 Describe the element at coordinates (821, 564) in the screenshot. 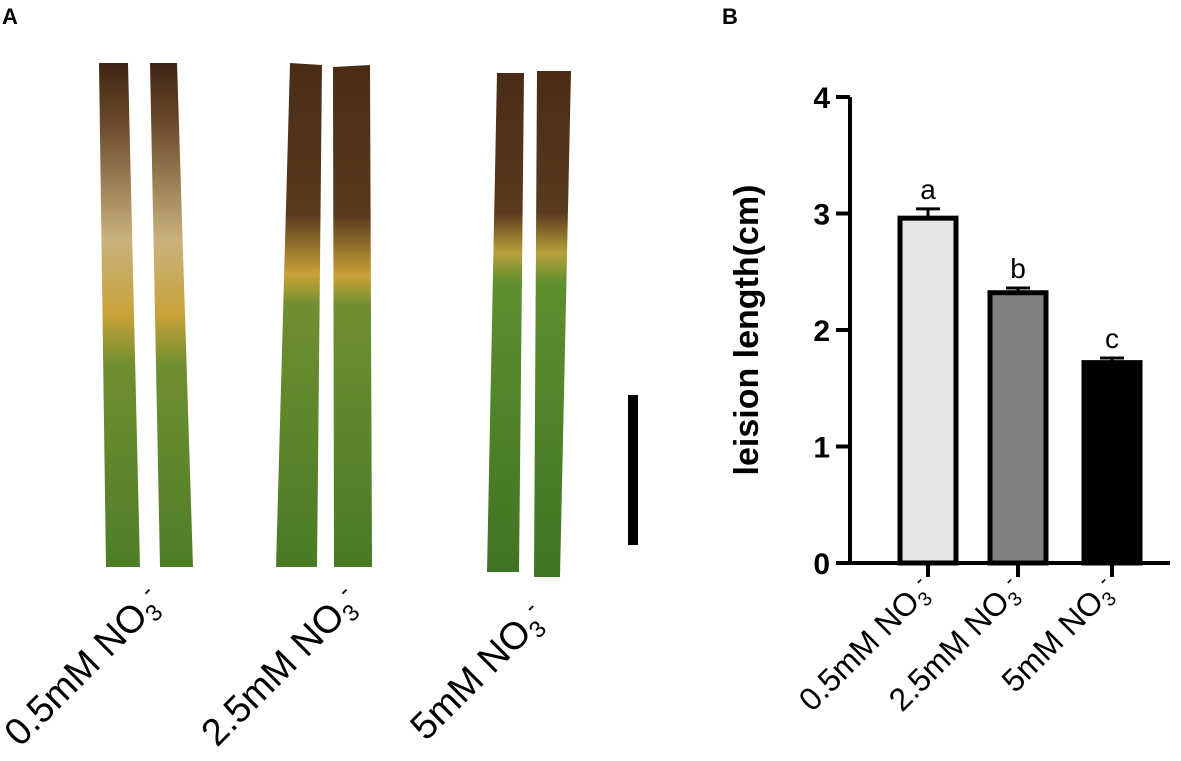

I see `y-tick-label: 0` at that location.